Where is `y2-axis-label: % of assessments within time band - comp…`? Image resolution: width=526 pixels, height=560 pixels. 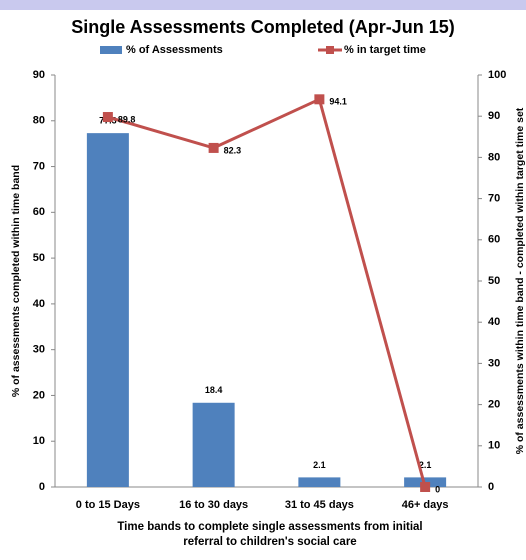 y2-axis-label: % of assessments within time band - comp… is located at coordinates (520, 280).